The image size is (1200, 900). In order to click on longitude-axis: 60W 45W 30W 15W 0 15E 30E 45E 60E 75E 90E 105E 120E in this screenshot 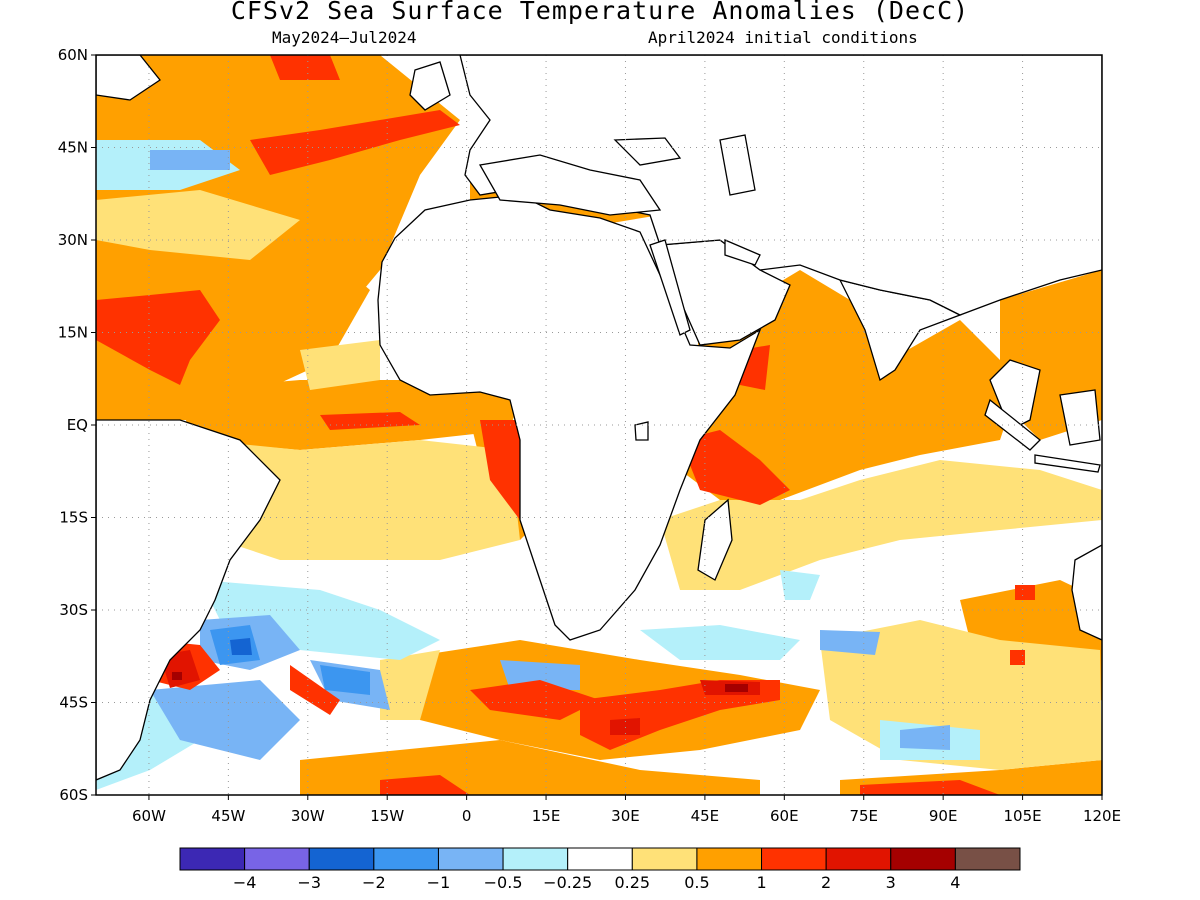, I will do `click(626, 810)`.